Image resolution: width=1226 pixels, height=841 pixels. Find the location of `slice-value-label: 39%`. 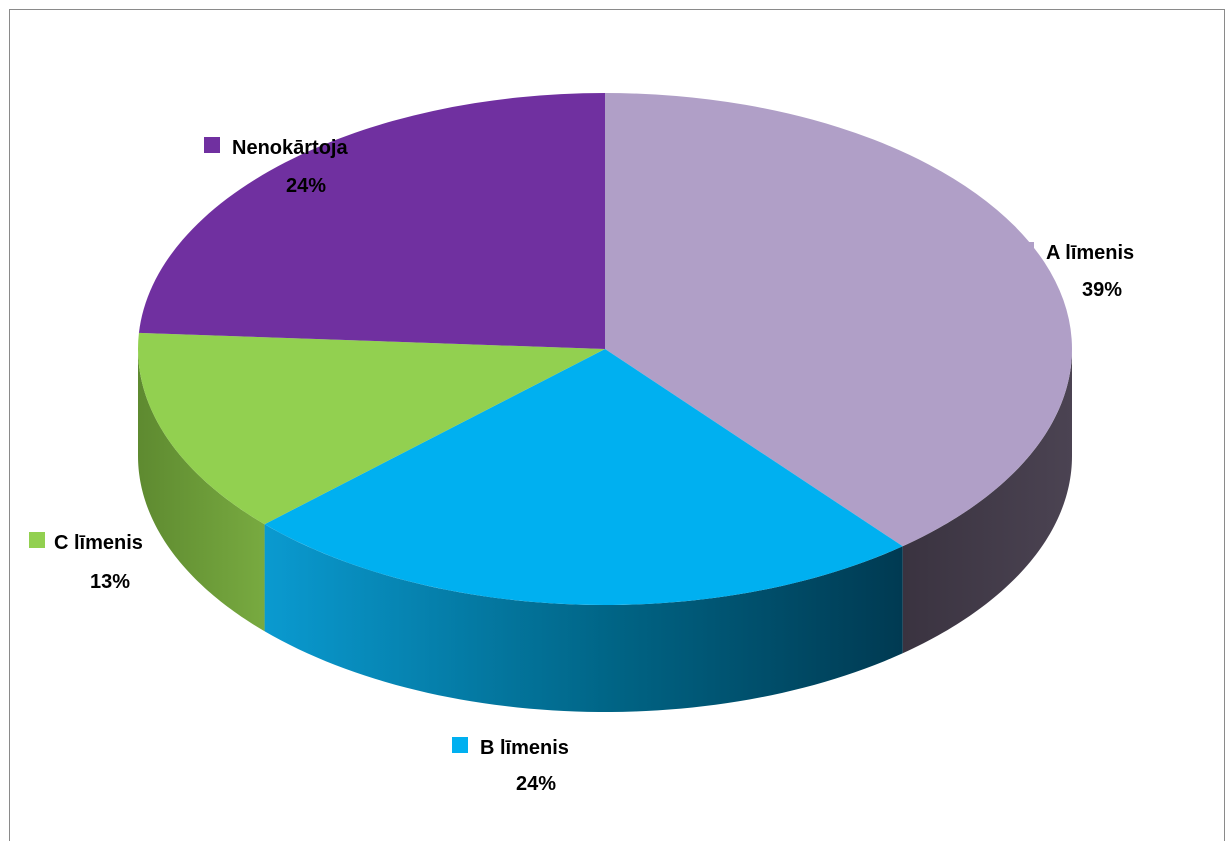

slice-value-label: 39% is located at coordinates (1102, 290).